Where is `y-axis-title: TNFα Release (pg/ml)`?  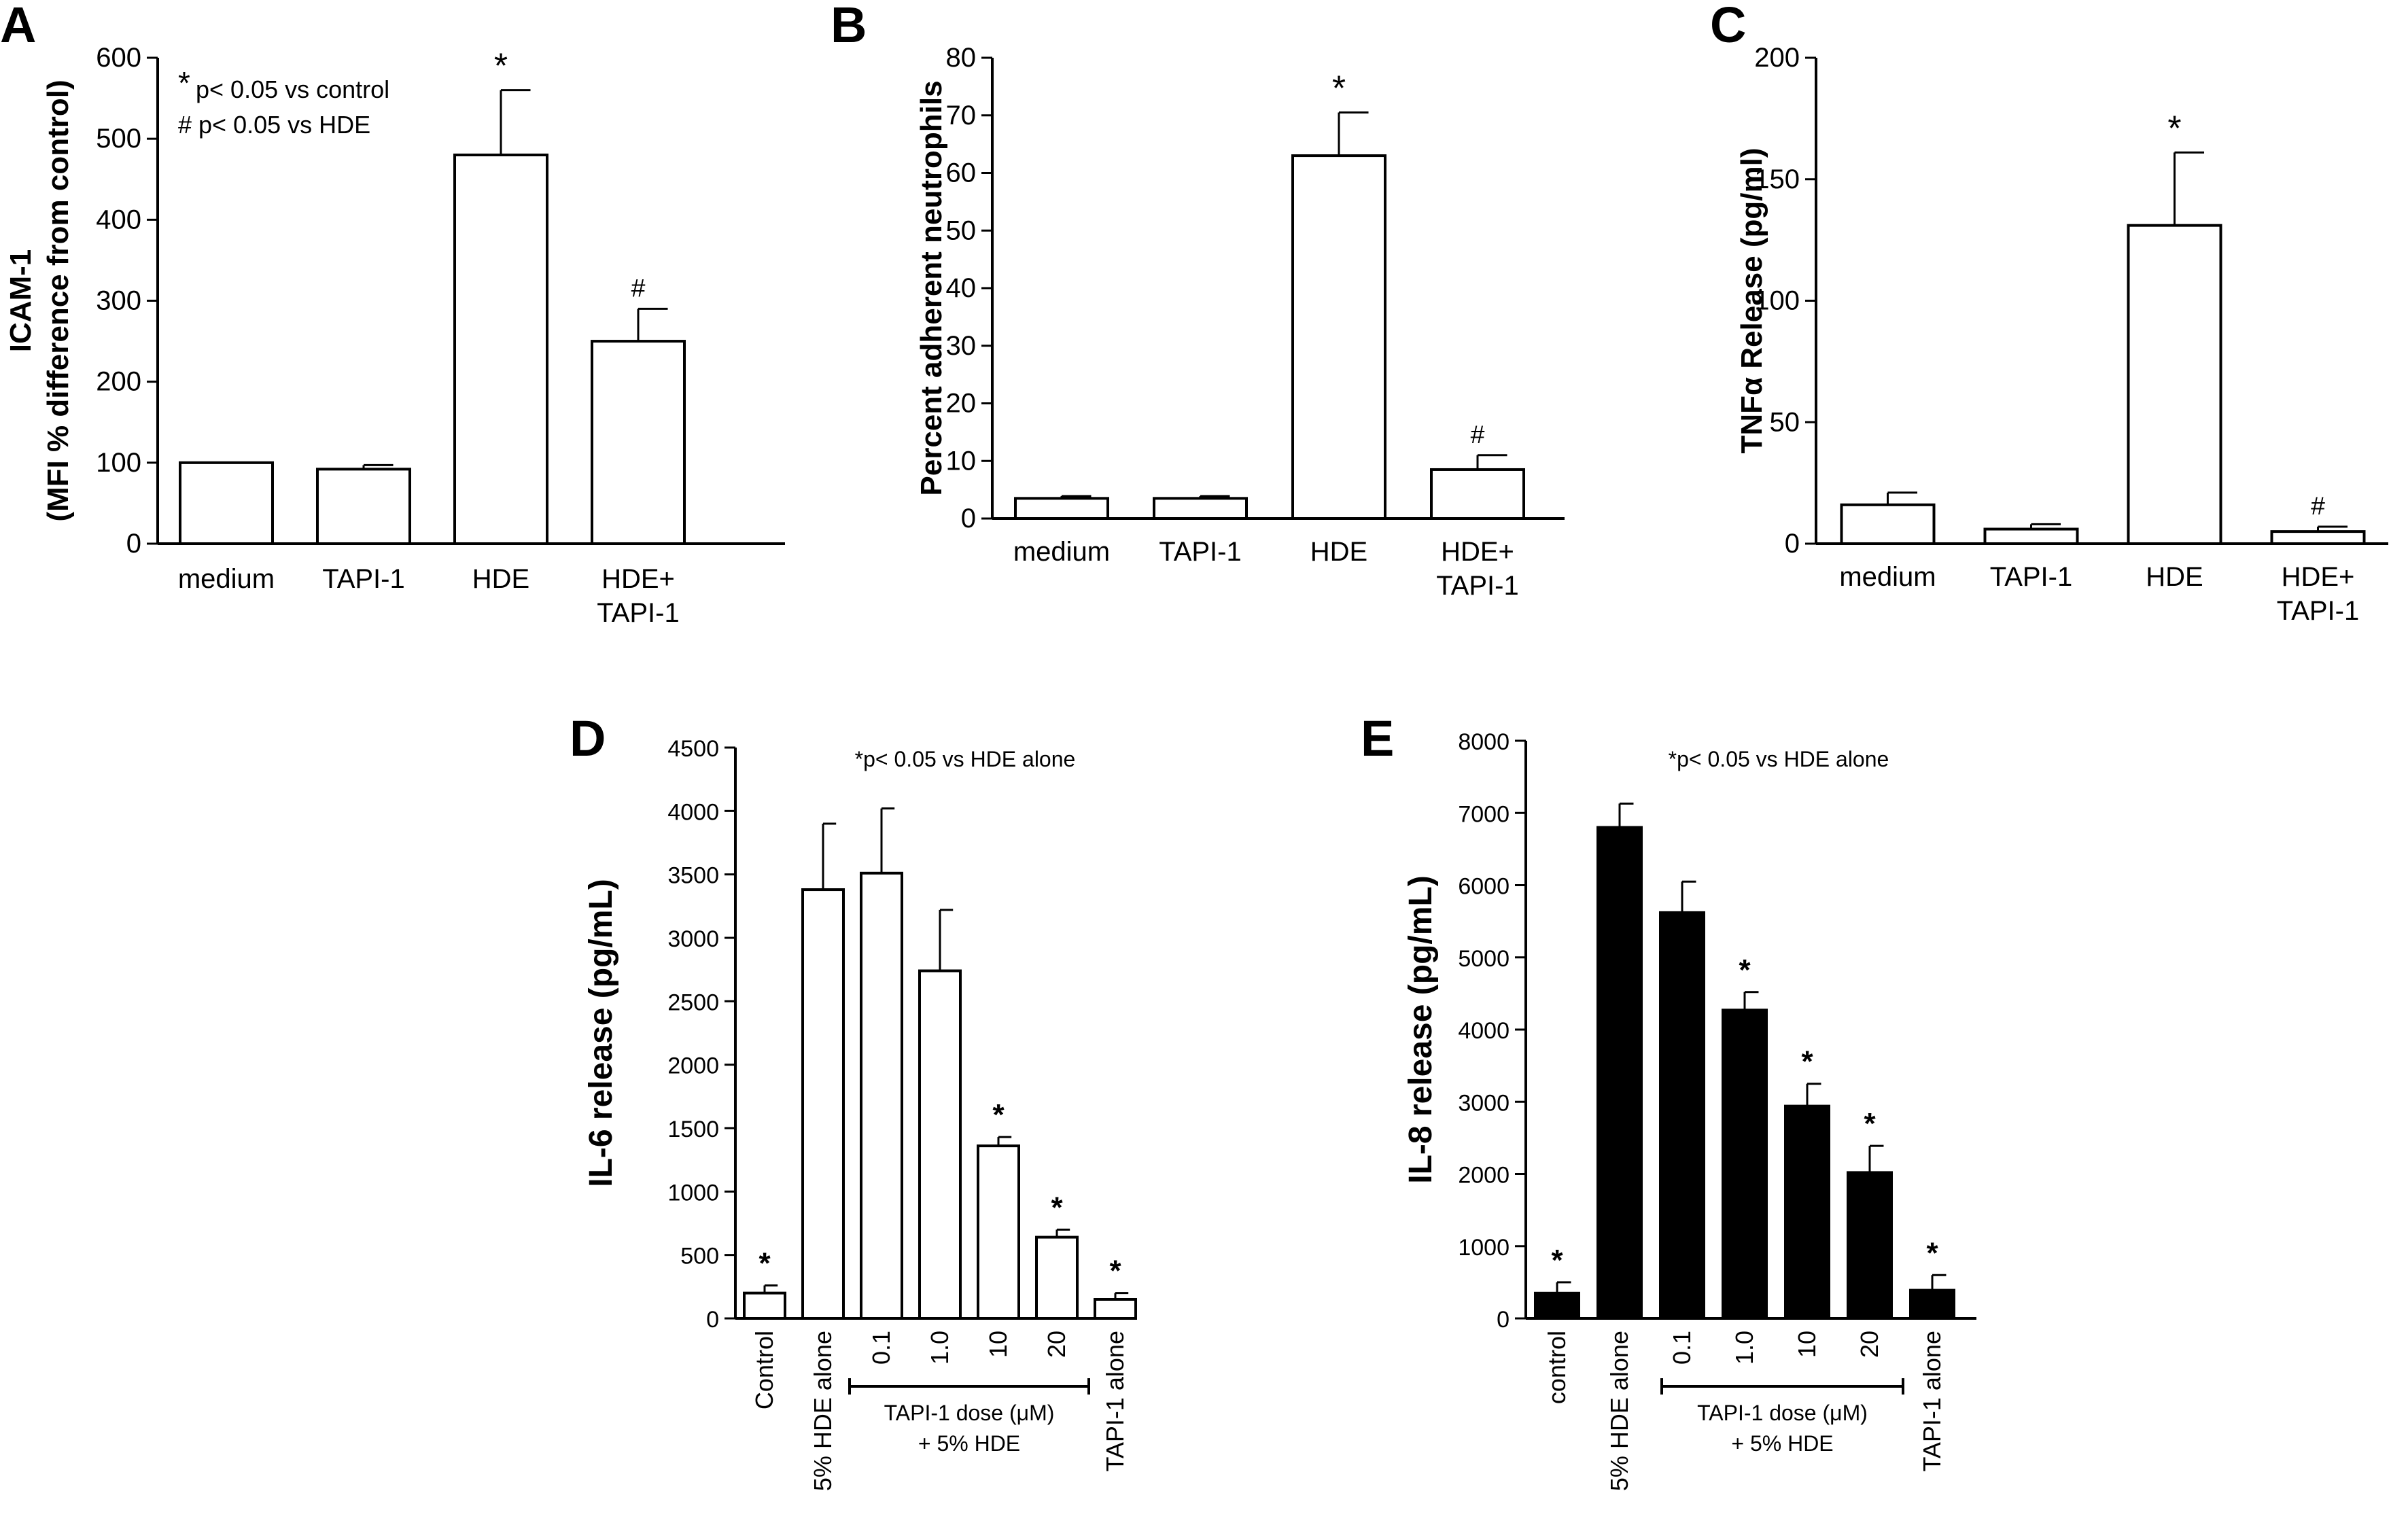
y-axis-title: TNFα Release (pg/ml) is located at coordinates (1751, 300).